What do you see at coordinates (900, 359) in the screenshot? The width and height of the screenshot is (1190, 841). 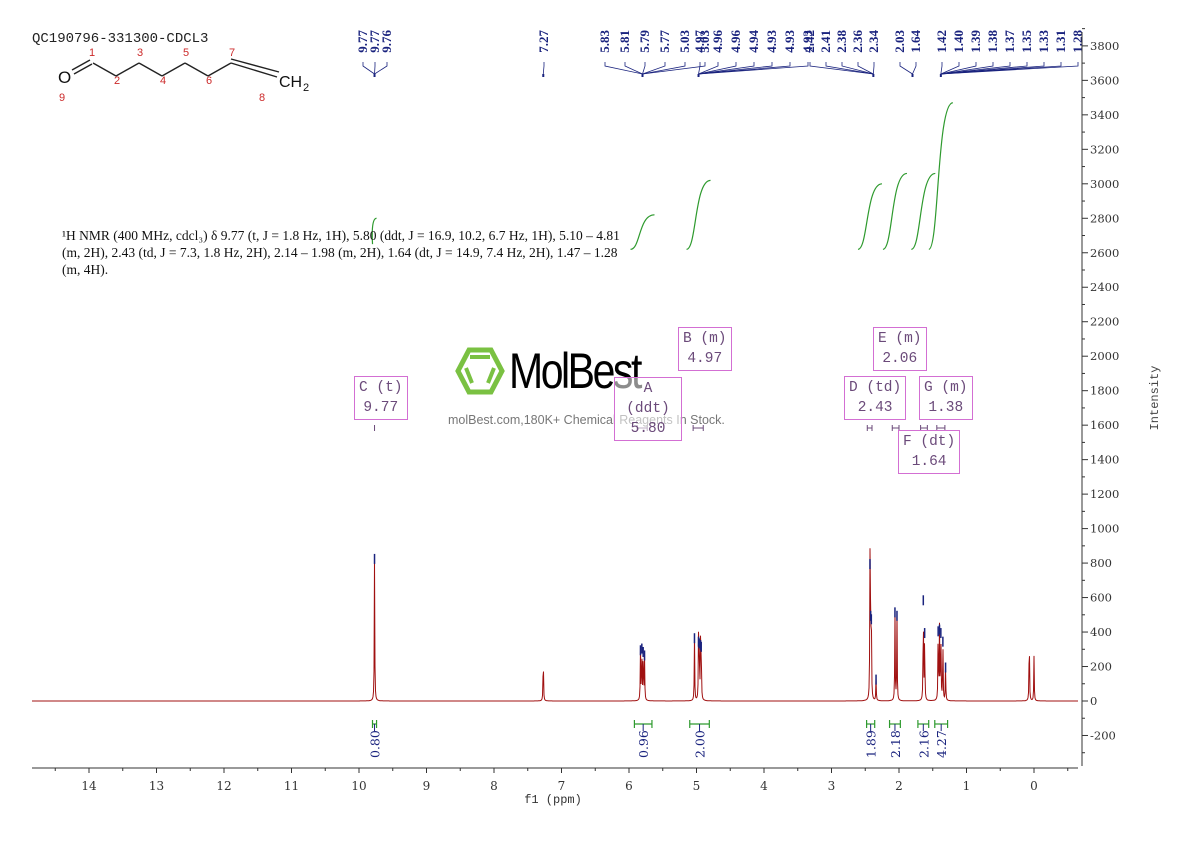 I see `peak-box-shift: 2.06` at bounding box center [900, 359].